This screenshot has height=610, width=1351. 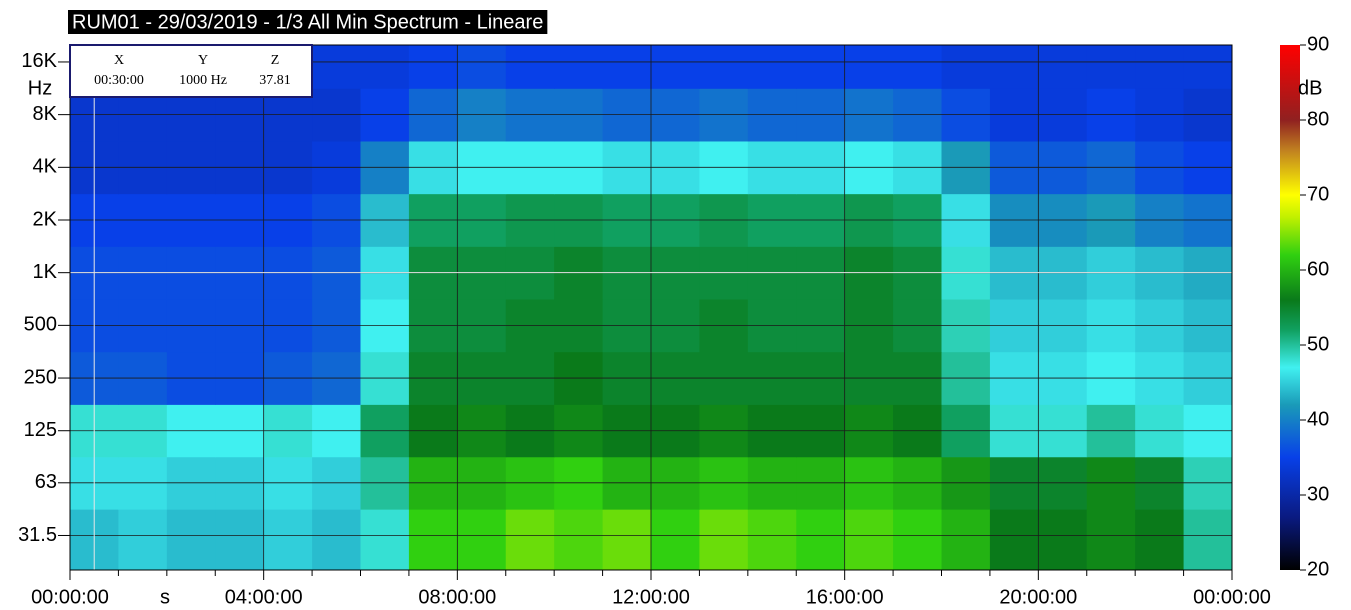 I want to click on y-tick-label: 8K, so click(x=45, y=114).